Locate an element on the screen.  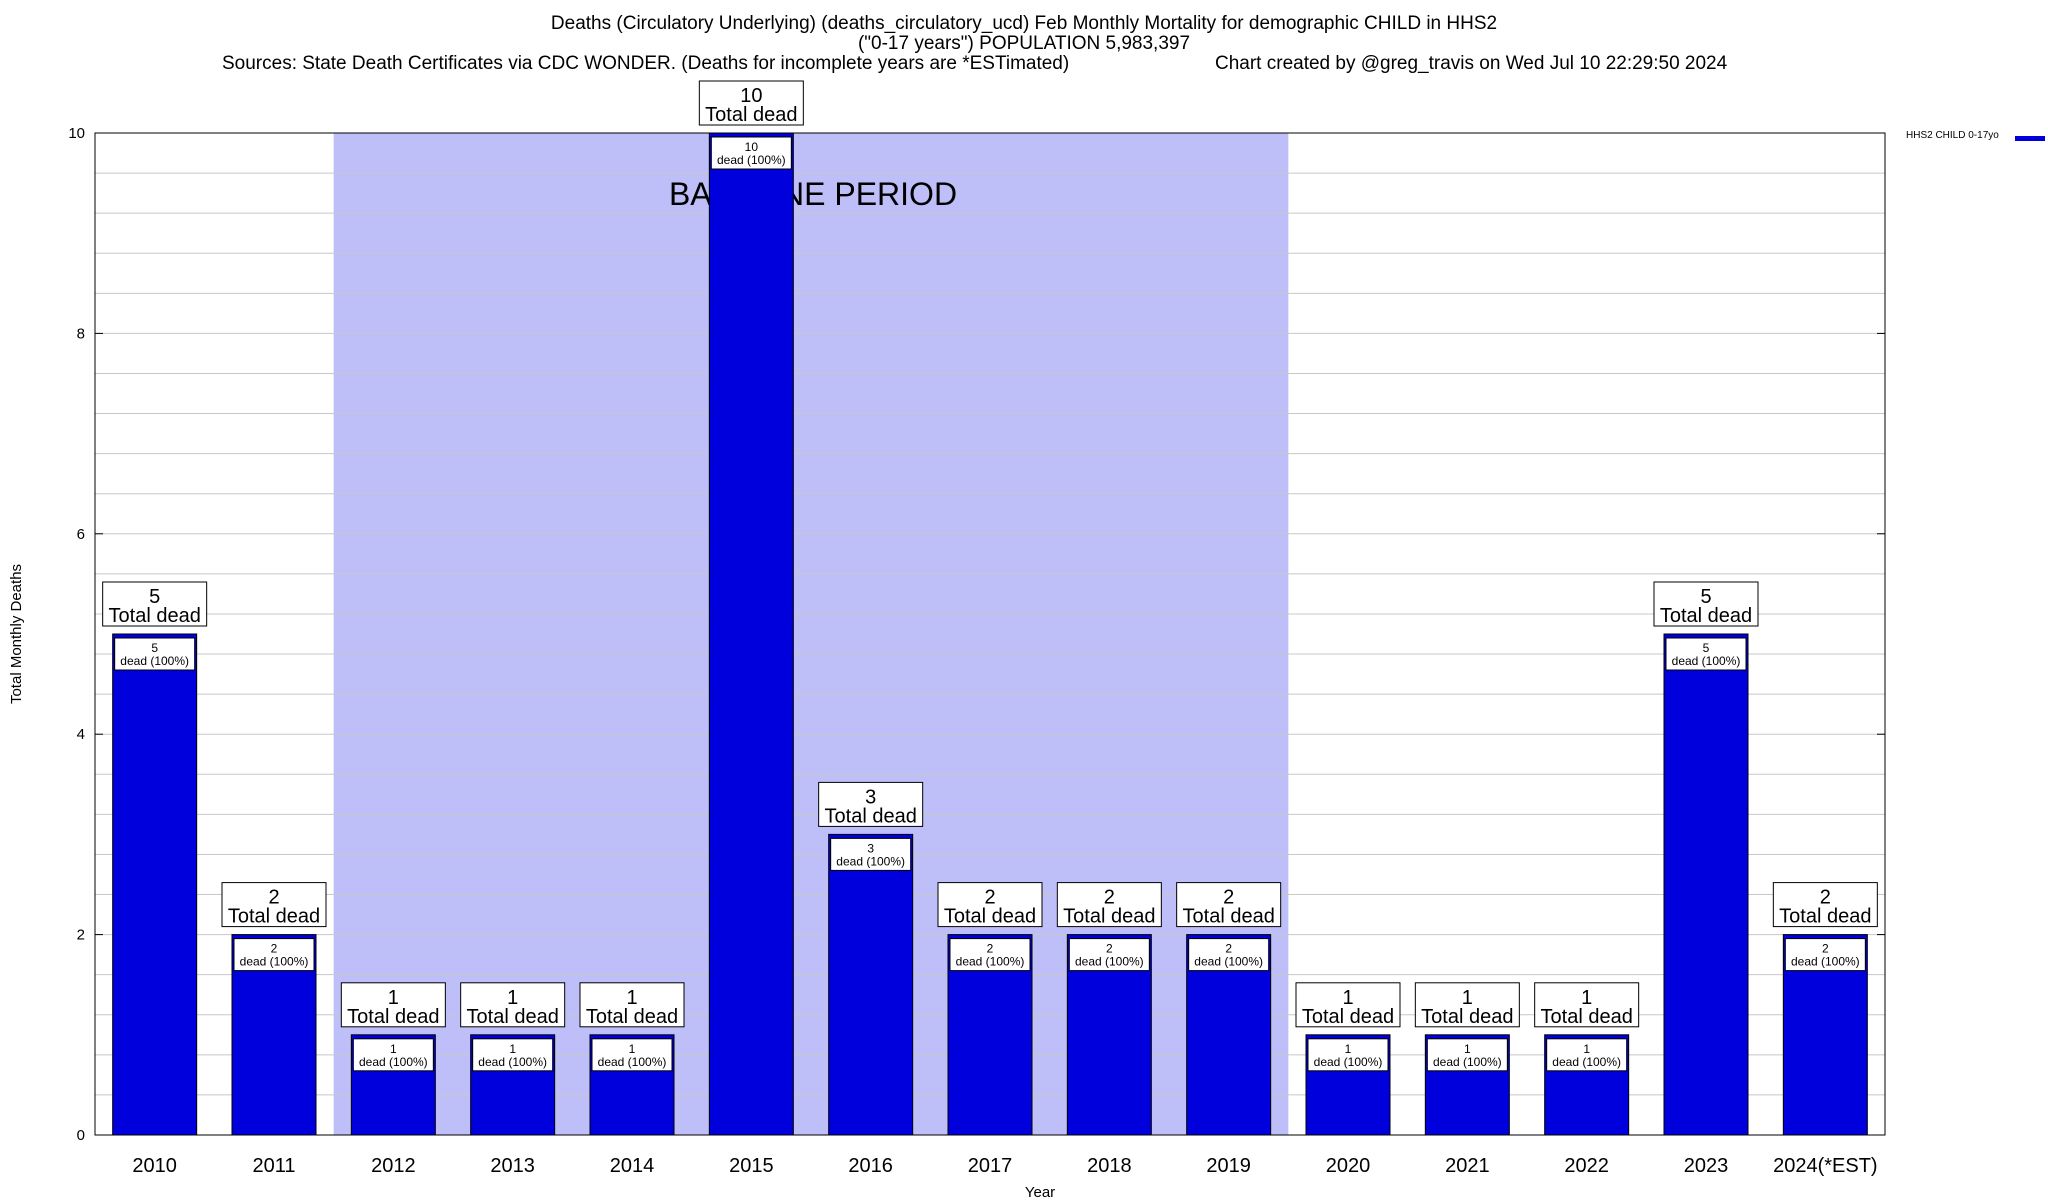
x-tick-label: 2019 is located at coordinates (1228, 1166).